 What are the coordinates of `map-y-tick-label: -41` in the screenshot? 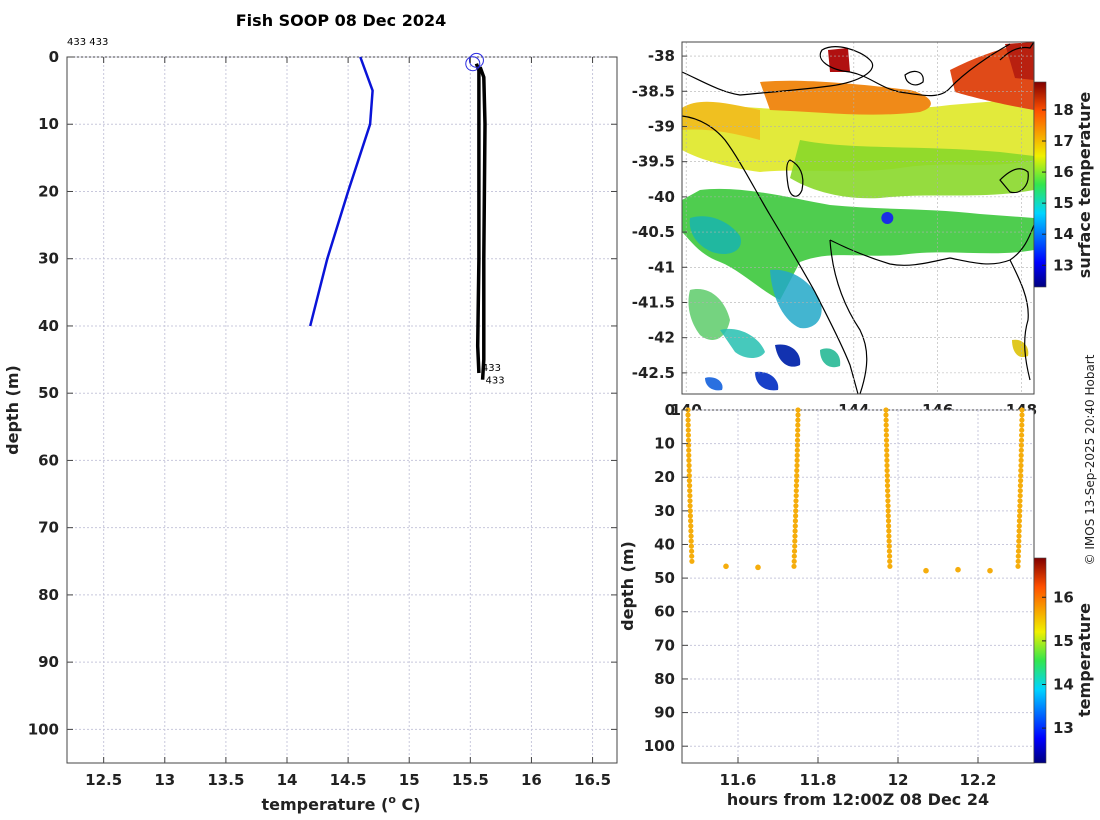 It's located at (661, 267).